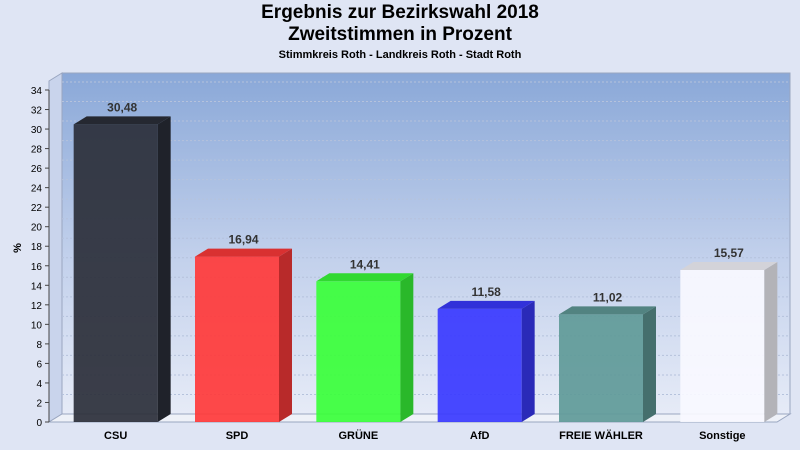 The image size is (800, 450). I want to click on x-tick-label: Sonstige, so click(722, 436).